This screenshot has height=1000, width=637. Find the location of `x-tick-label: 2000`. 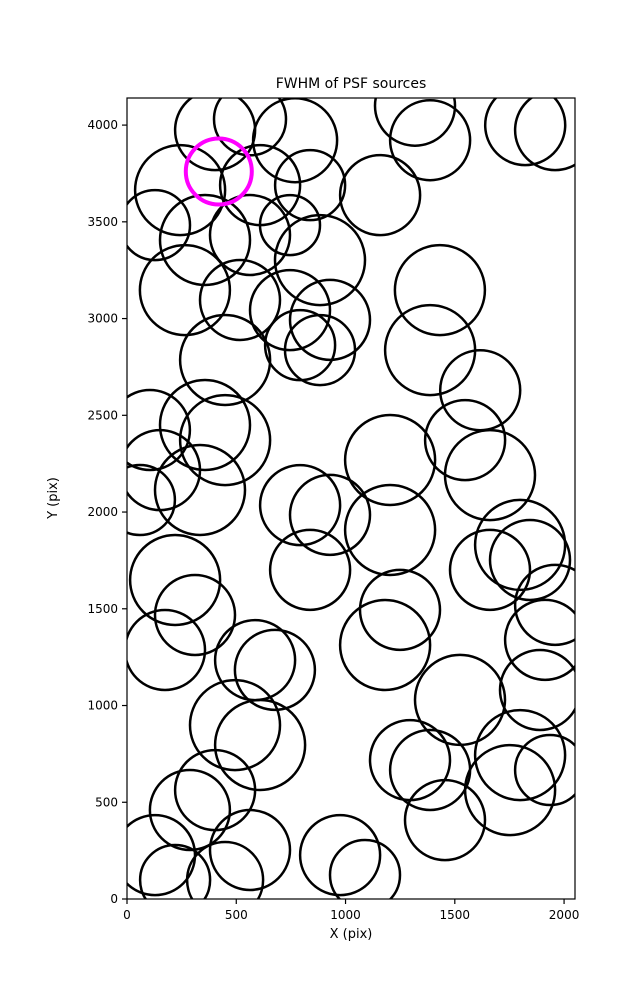

x-tick-label: 2000 is located at coordinates (564, 915).